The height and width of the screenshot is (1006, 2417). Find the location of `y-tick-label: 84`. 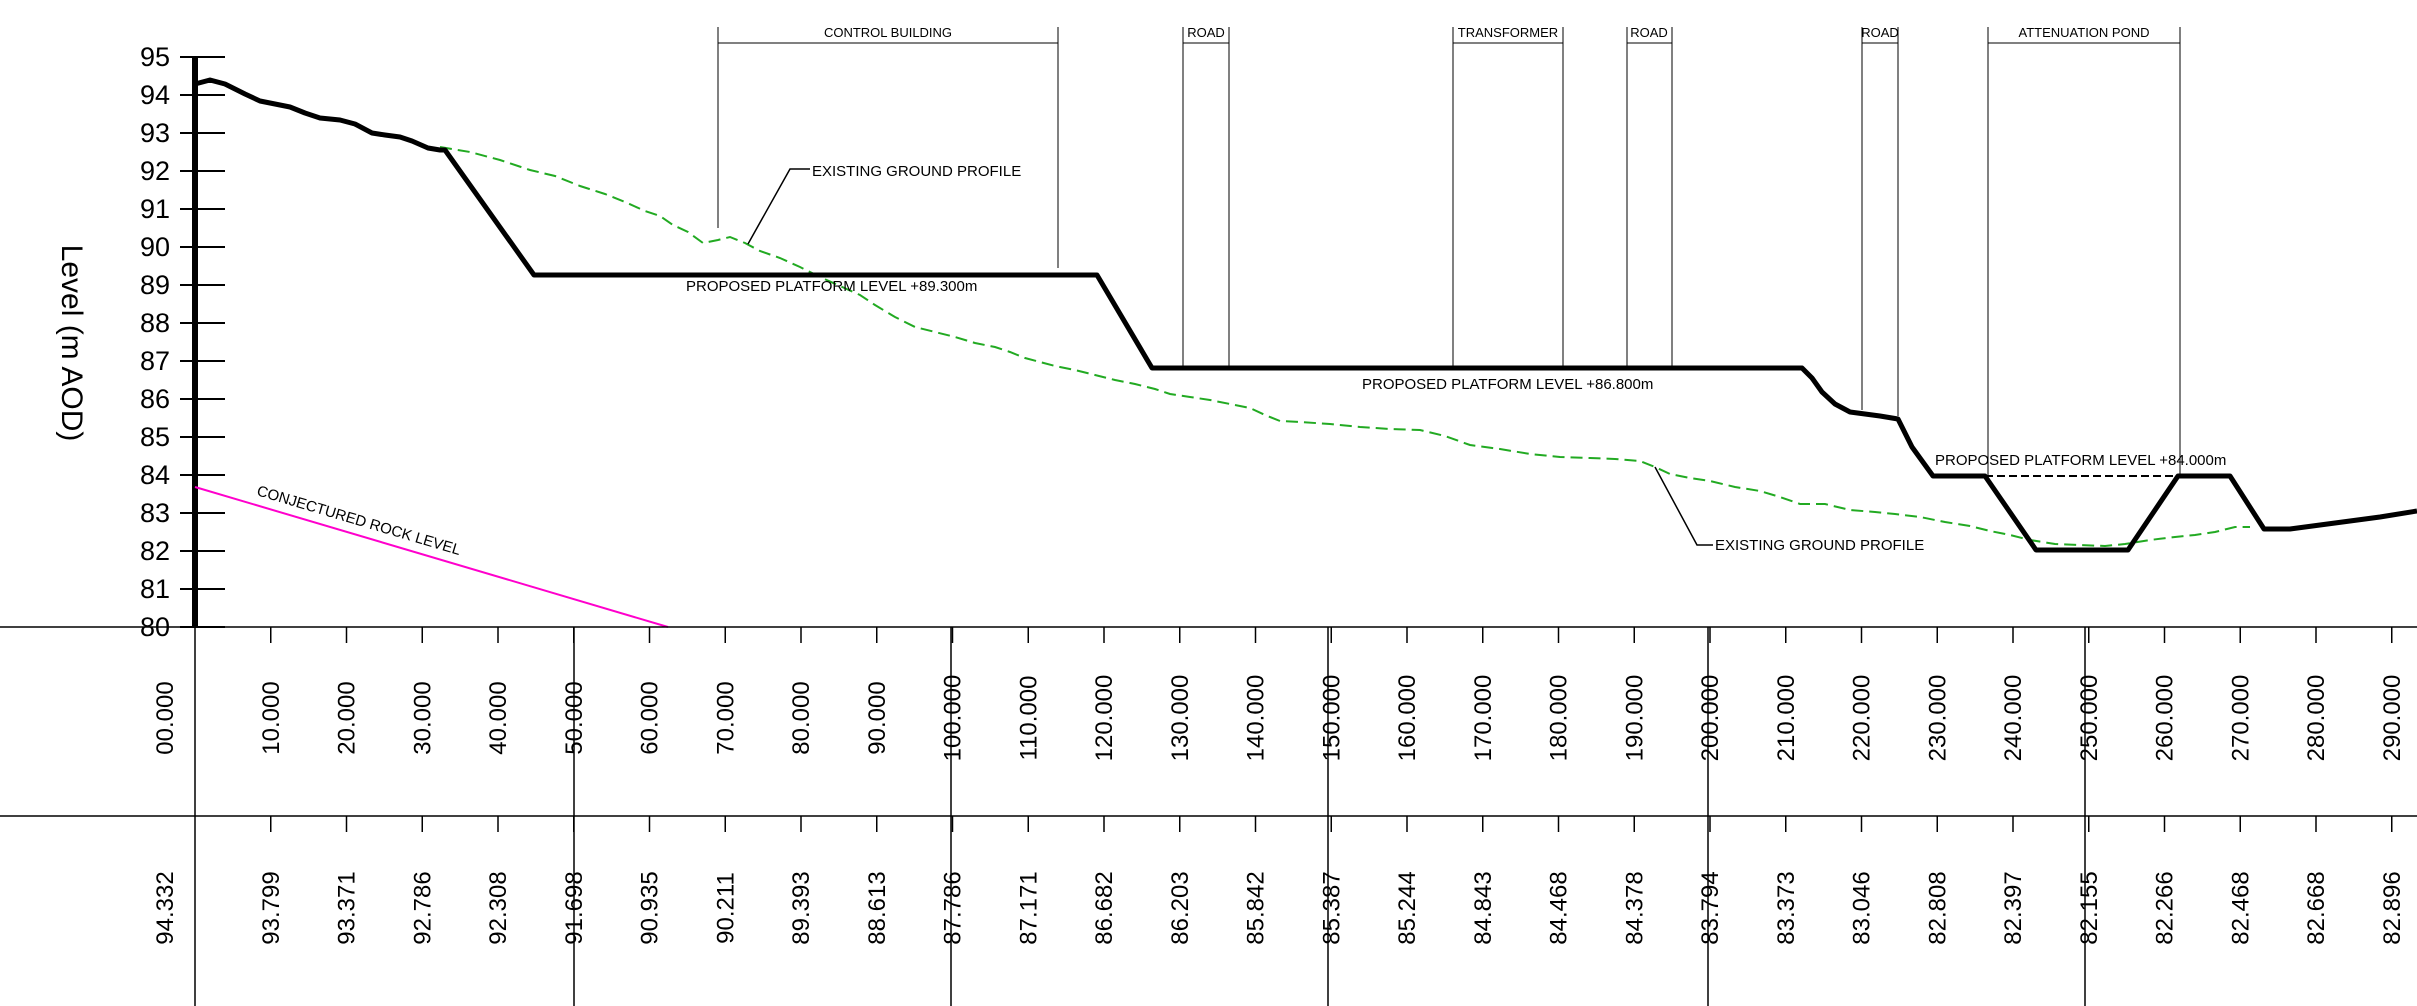

y-tick-label: 84 is located at coordinates (155, 475).